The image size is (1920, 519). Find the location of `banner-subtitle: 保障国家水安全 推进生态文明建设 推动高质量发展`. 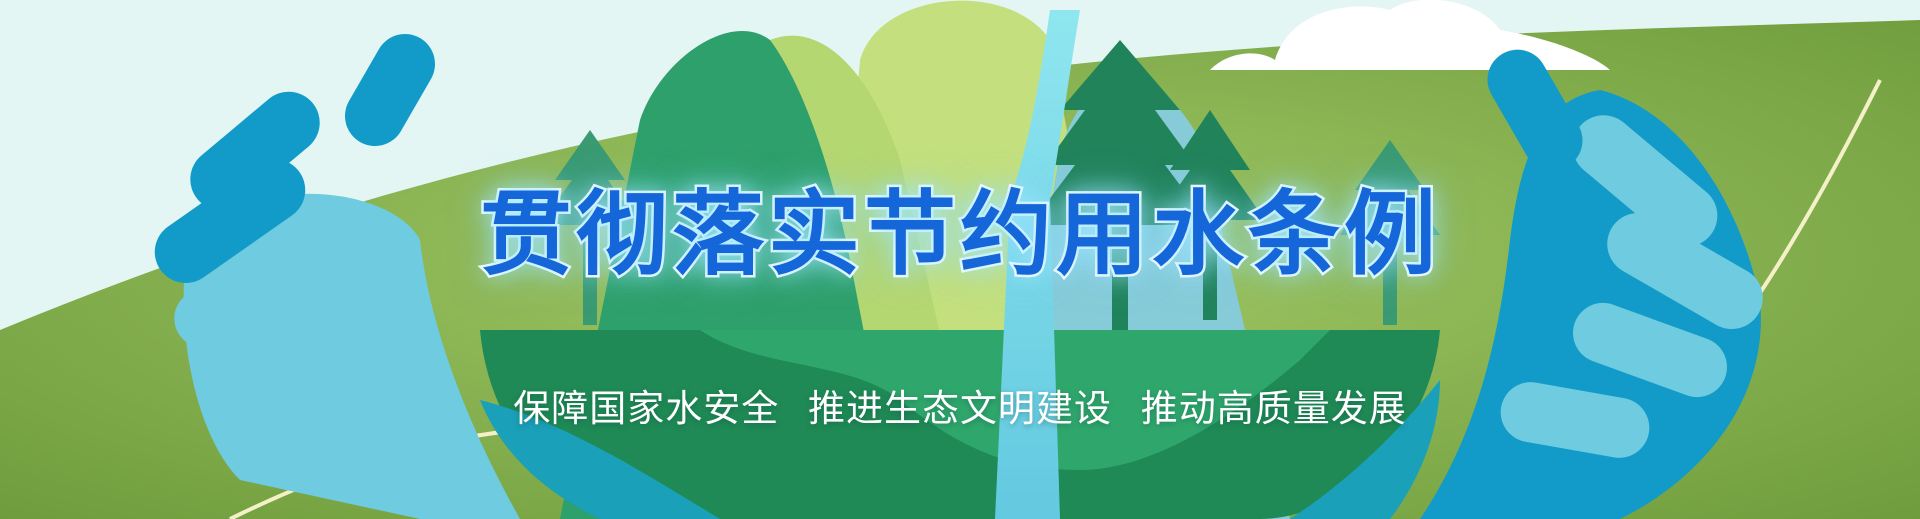

banner-subtitle: 保障国家水安全 推进生态文明建设 推动高质量发展 is located at coordinates (960, 405).